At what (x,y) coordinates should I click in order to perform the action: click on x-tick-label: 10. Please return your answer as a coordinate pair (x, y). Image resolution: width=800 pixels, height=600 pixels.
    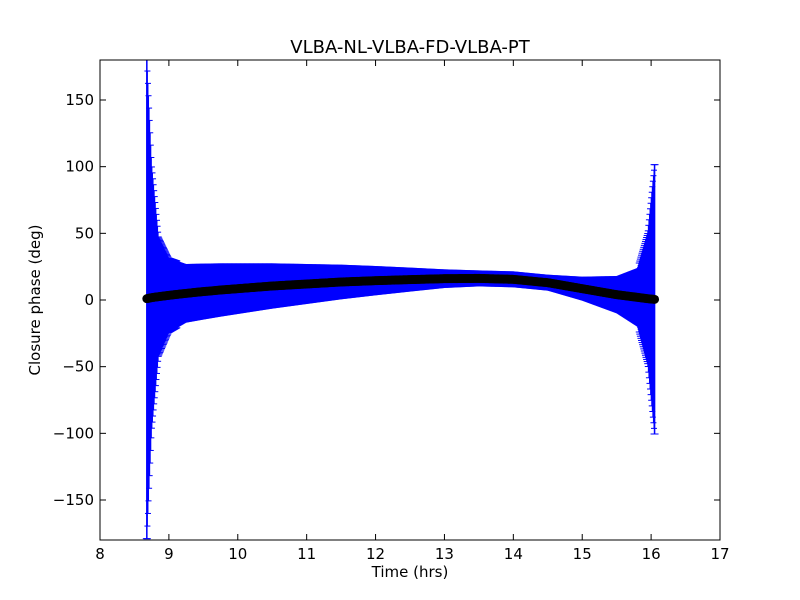
    Looking at the image, I should click on (237, 554).